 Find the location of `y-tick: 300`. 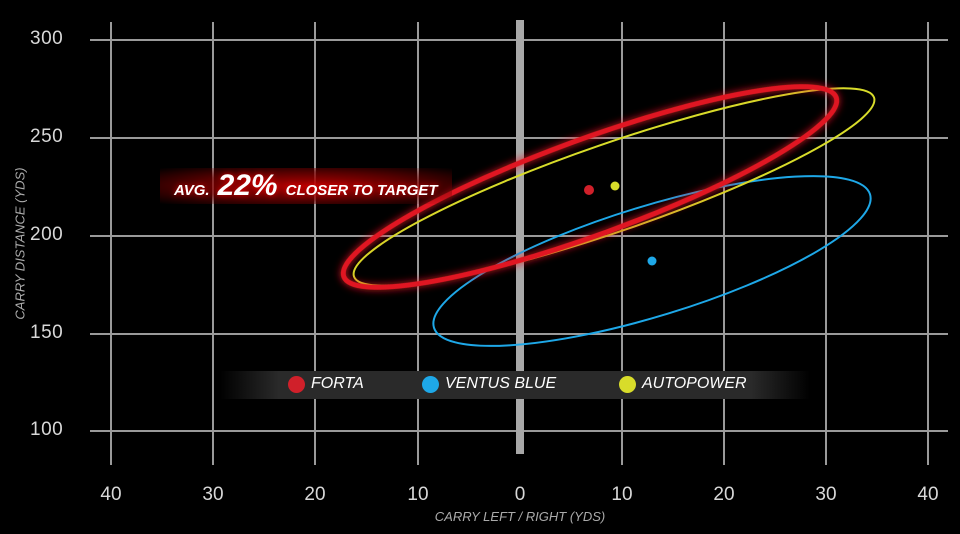

y-tick: 300 is located at coordinates (47, 38).